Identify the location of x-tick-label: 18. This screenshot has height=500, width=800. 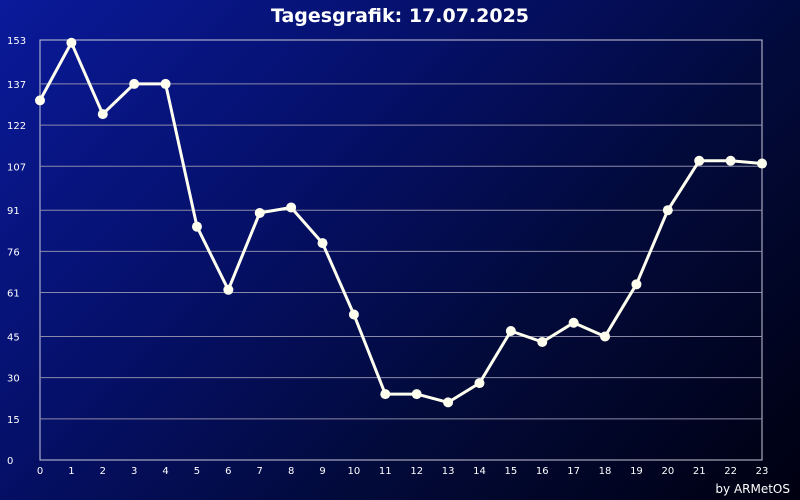
(605, 471).